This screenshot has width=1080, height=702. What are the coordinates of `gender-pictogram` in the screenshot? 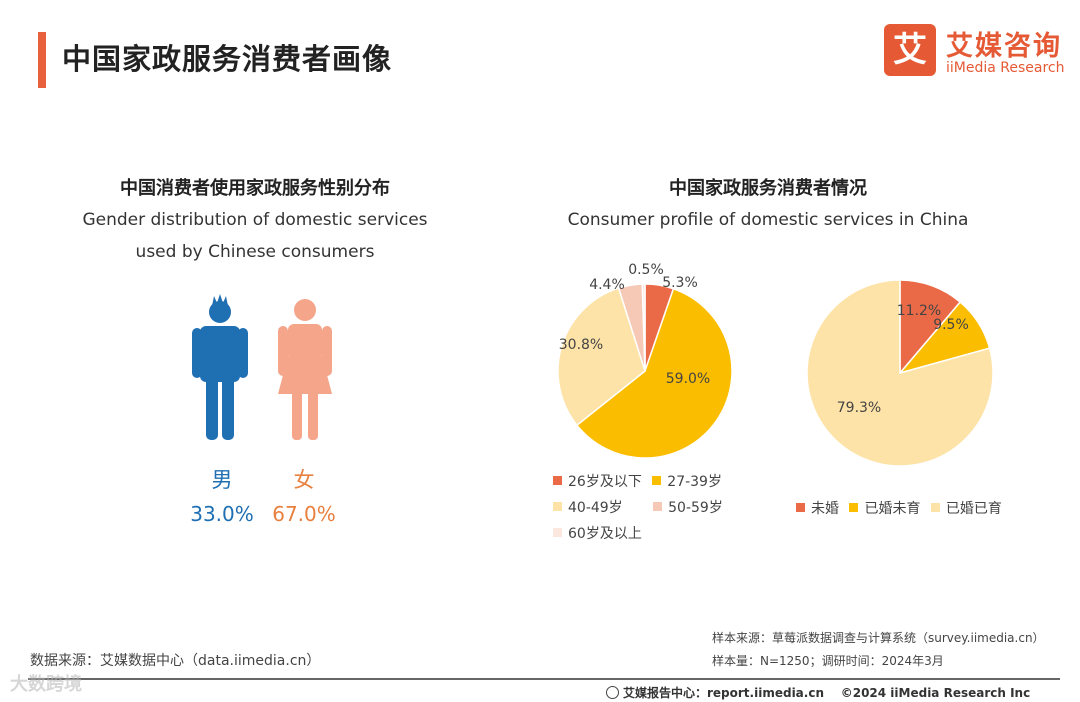 It's located at (262, 367).